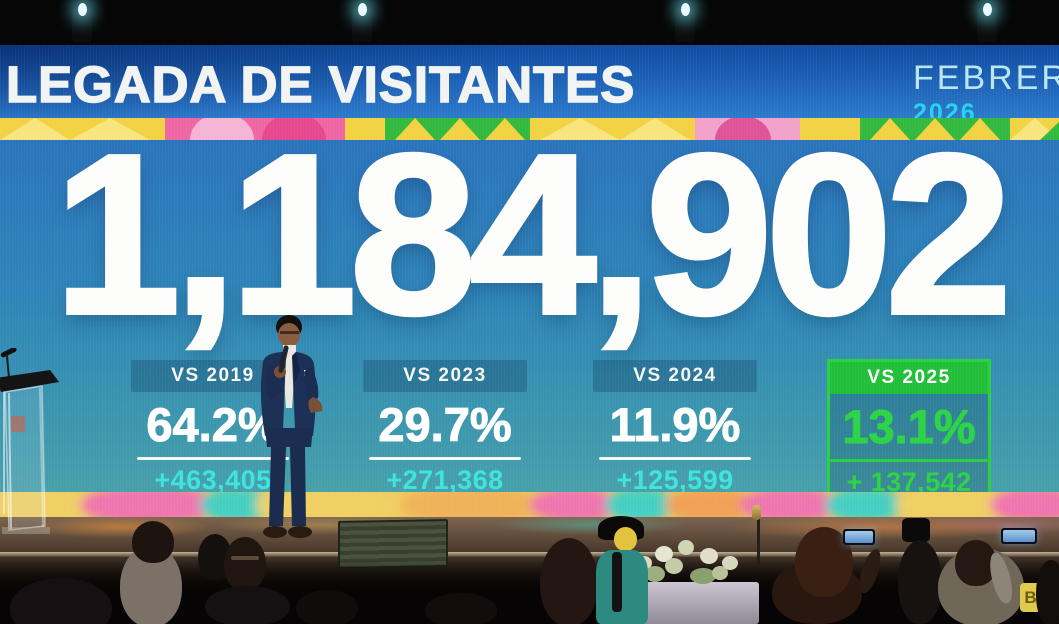 Image resolution: width=1059 pixels, height=624 pixels. What do you see at coordinates (247, 605) in the screenshot?
I see `audience-shoulders` at bounding box center [247, 605].